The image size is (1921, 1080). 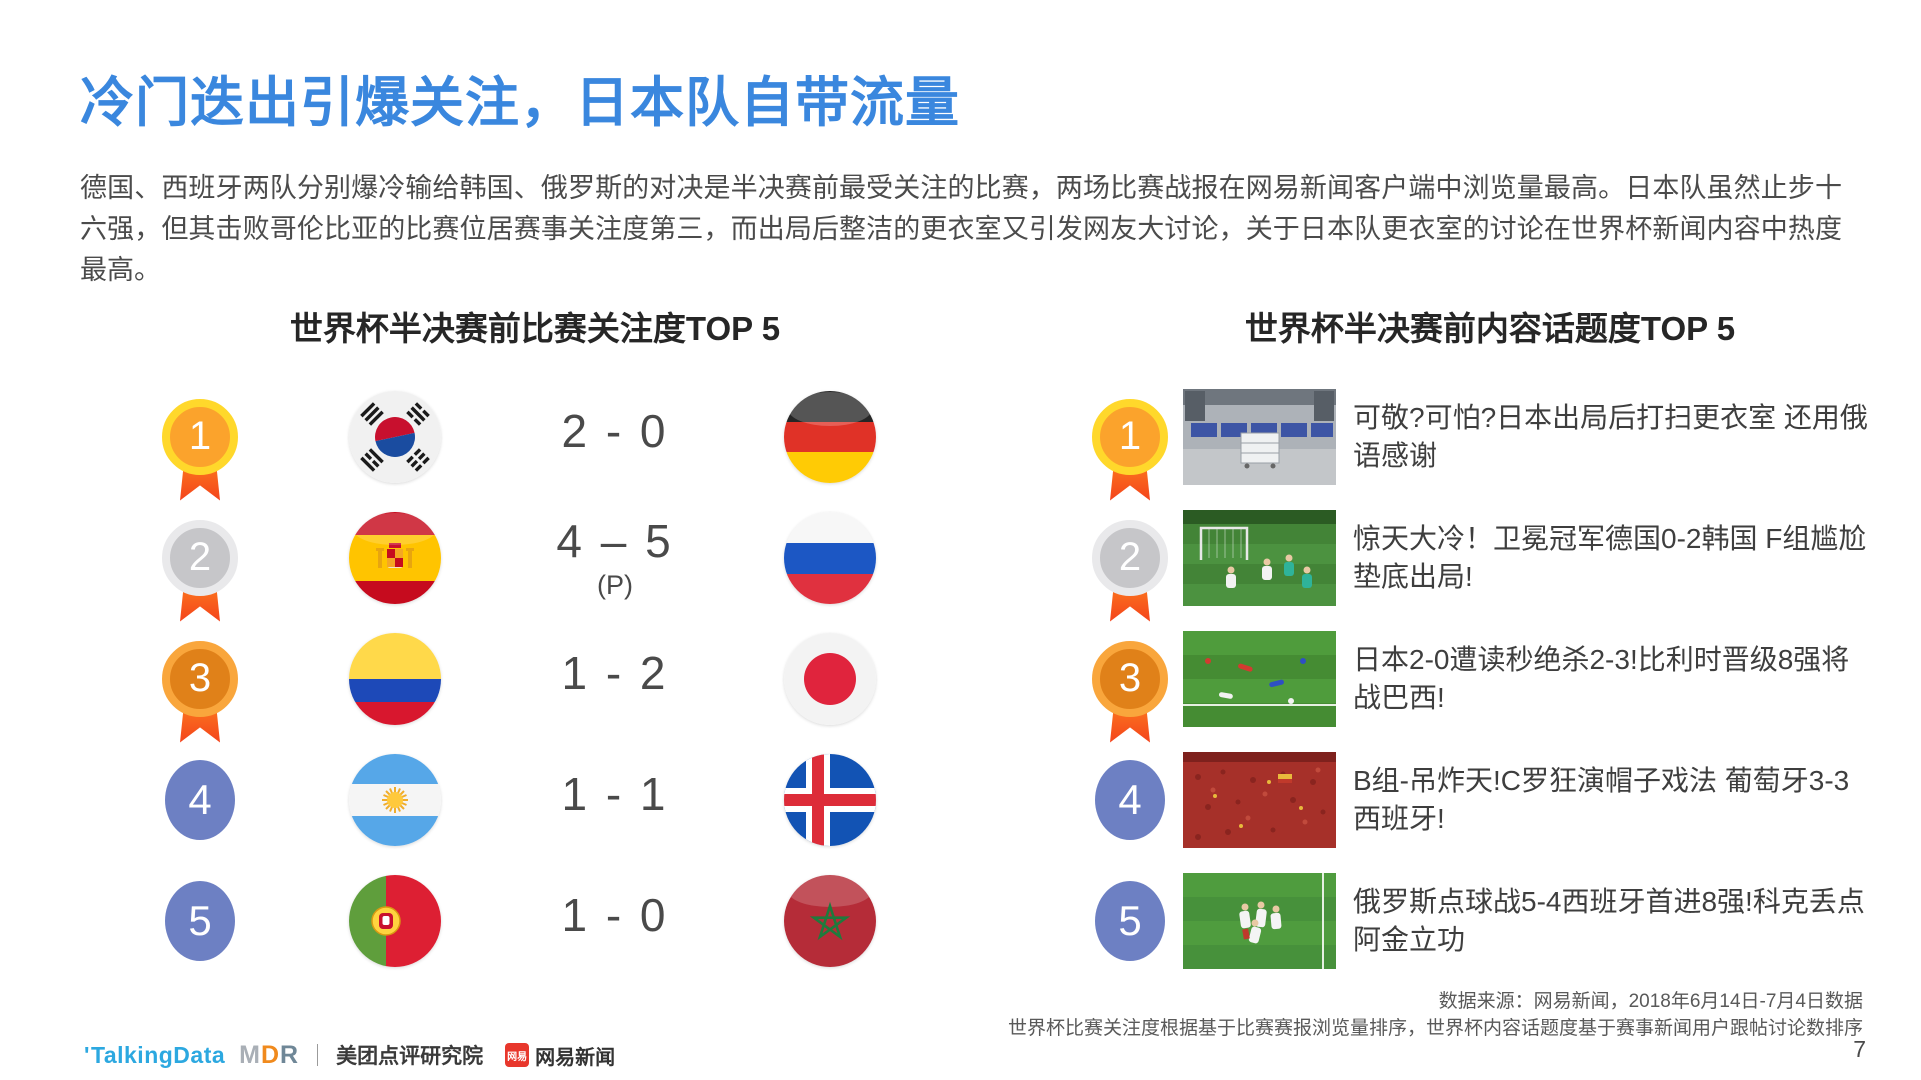 What do you see at coordinates (535, 328) in the screenshot?
I see `left-ranking-title: 世界杯半决赛前比赛关注度TOP 5` at bounding box center [535, 328].